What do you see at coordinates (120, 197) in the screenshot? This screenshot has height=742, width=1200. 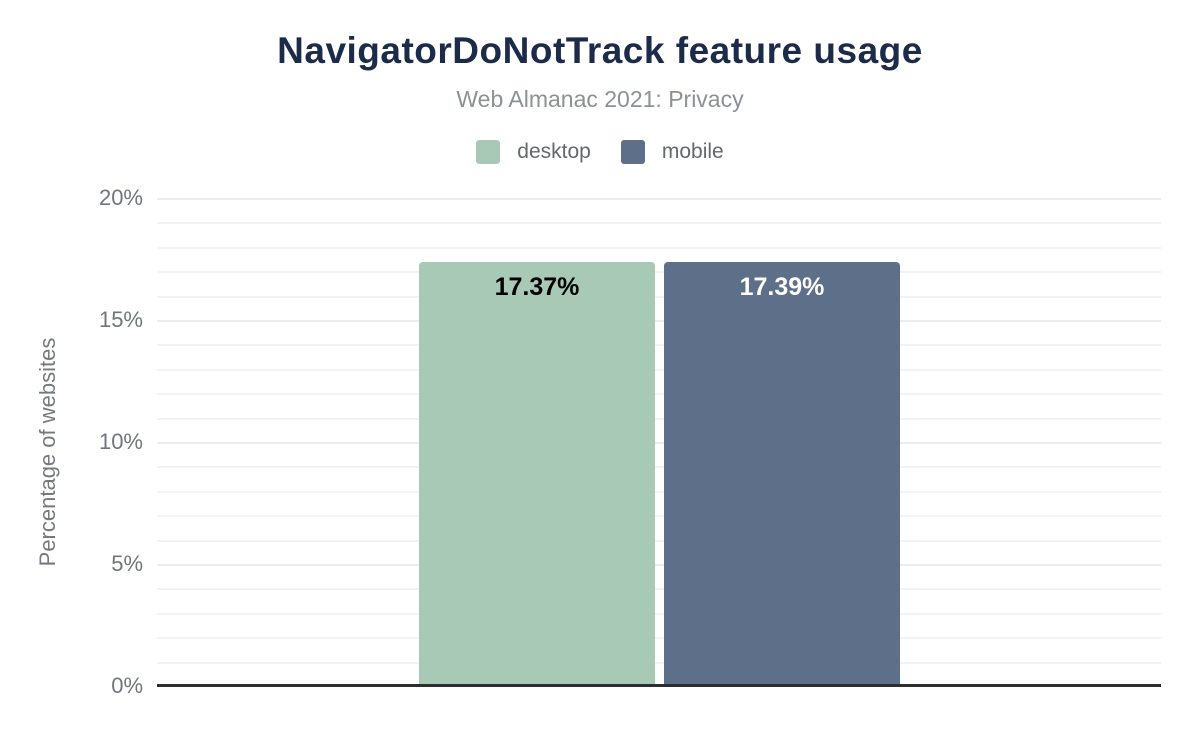 I see `y-tick-label: 20%` at bounding box center [120, 197].